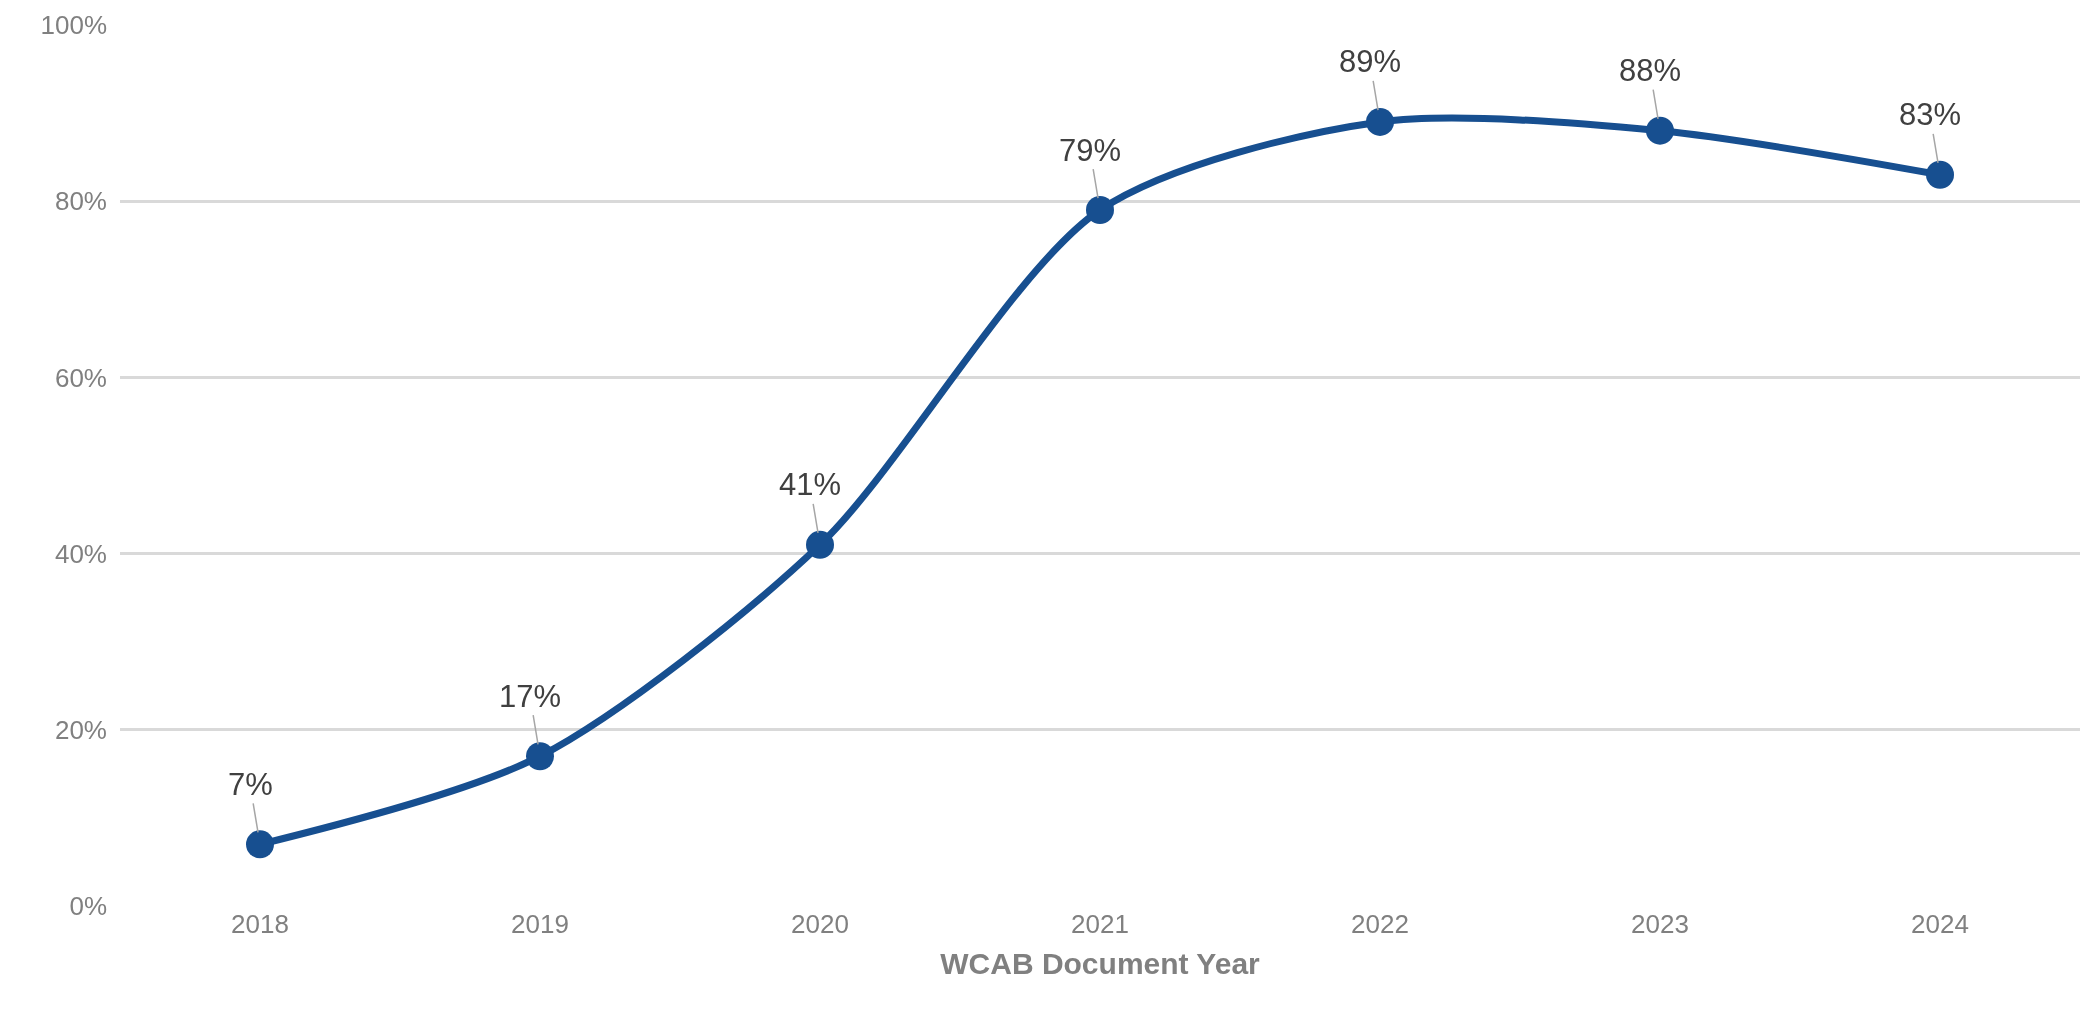 This screenshot has width=2090, height=1016. I want to click on data-label: 79%, so click(1090, 150).